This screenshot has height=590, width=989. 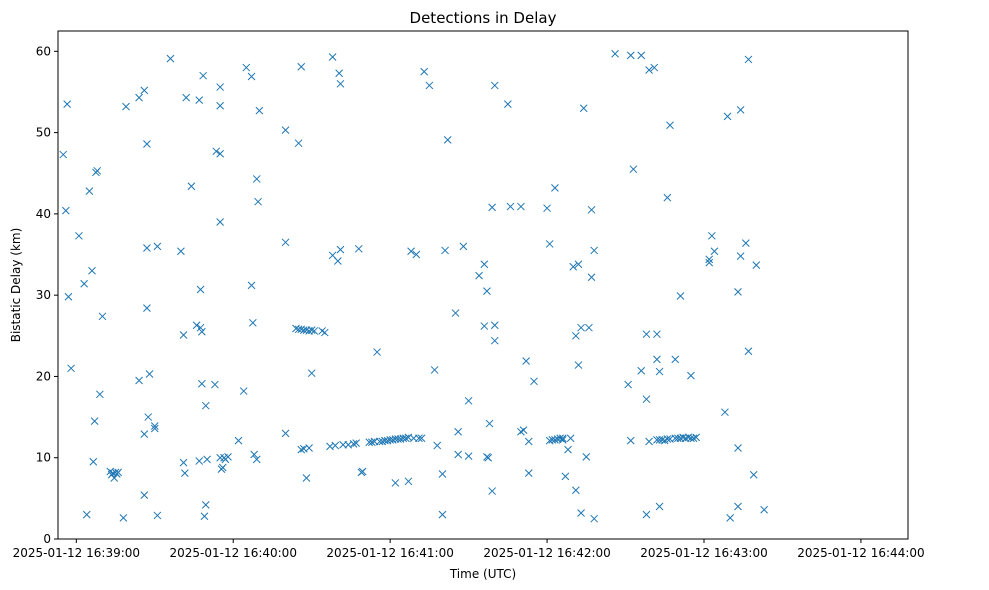 What do you see at coordinates (43, 376) in the screenshot?
I see `y-tick-label: 20` at bounding box center [43, 376].